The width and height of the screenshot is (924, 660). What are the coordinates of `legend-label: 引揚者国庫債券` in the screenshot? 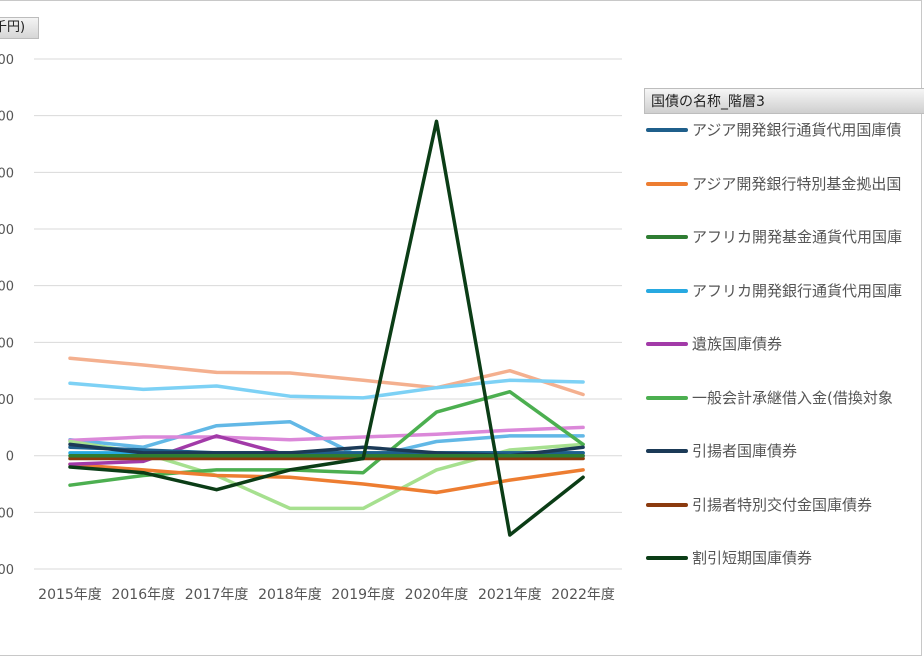 It's located at (745, 451).